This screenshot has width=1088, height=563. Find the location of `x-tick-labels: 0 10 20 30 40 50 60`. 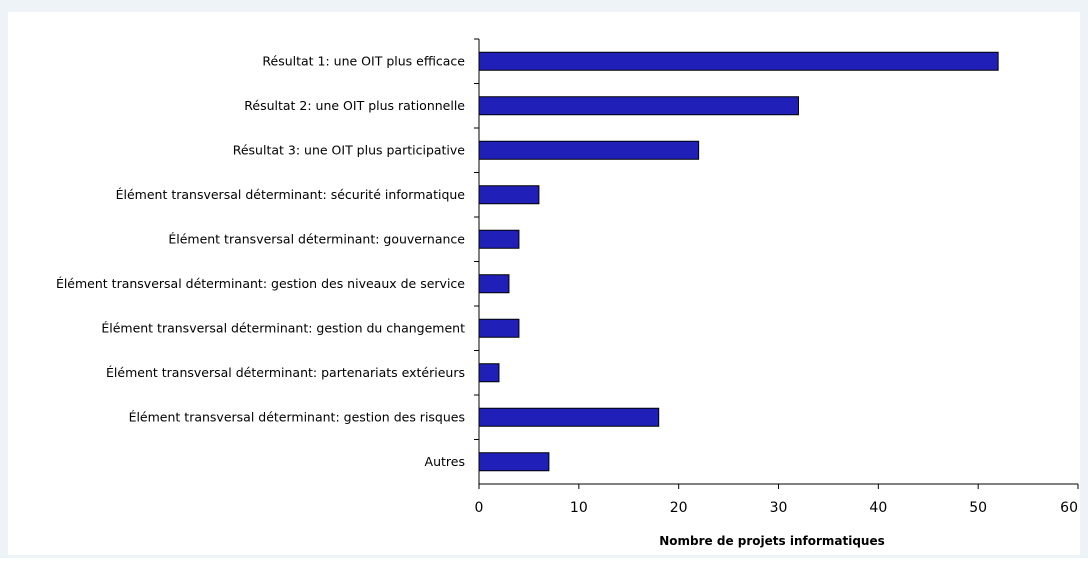

x-tick-labels: 0 10 20 30 40 50 60 is located at coordinates (776, 508).